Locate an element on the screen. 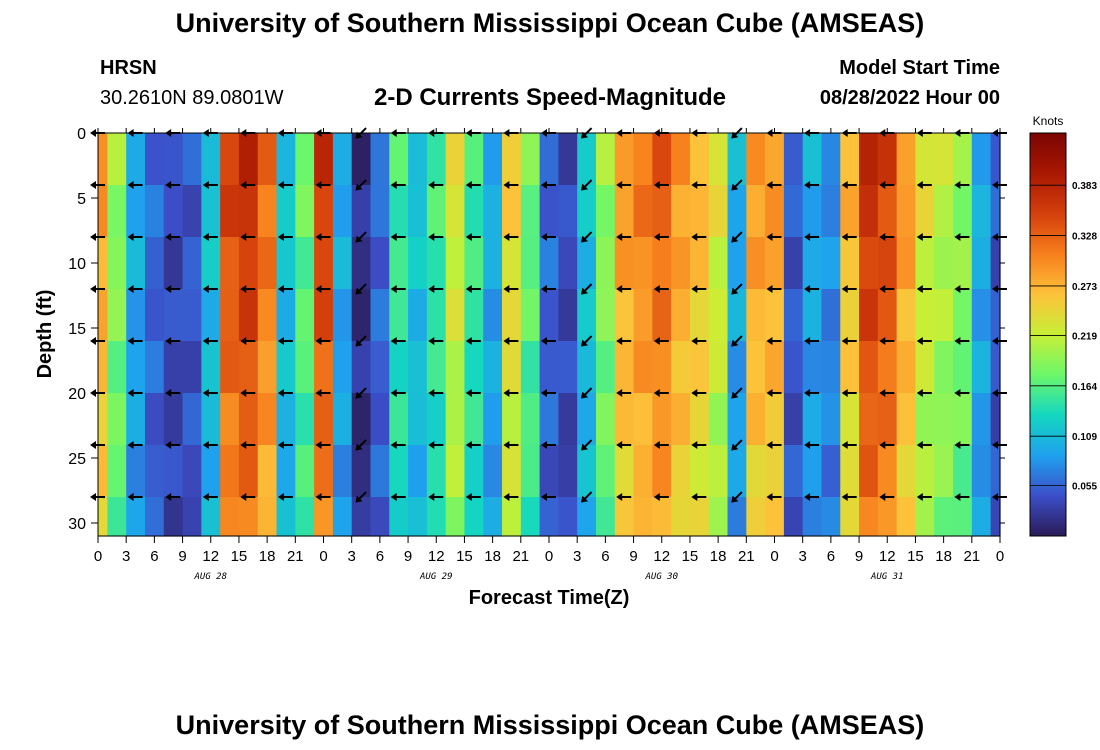 The width and height of the screenshot is (1100, 750). x-axis-label: Forecast Time(Z) is located at coordinates (549, 598).